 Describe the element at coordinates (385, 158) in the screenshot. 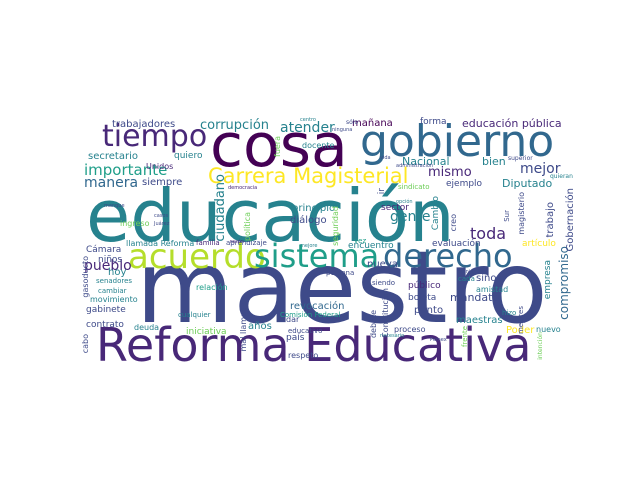

I see `cloud-word: vida` at that location.